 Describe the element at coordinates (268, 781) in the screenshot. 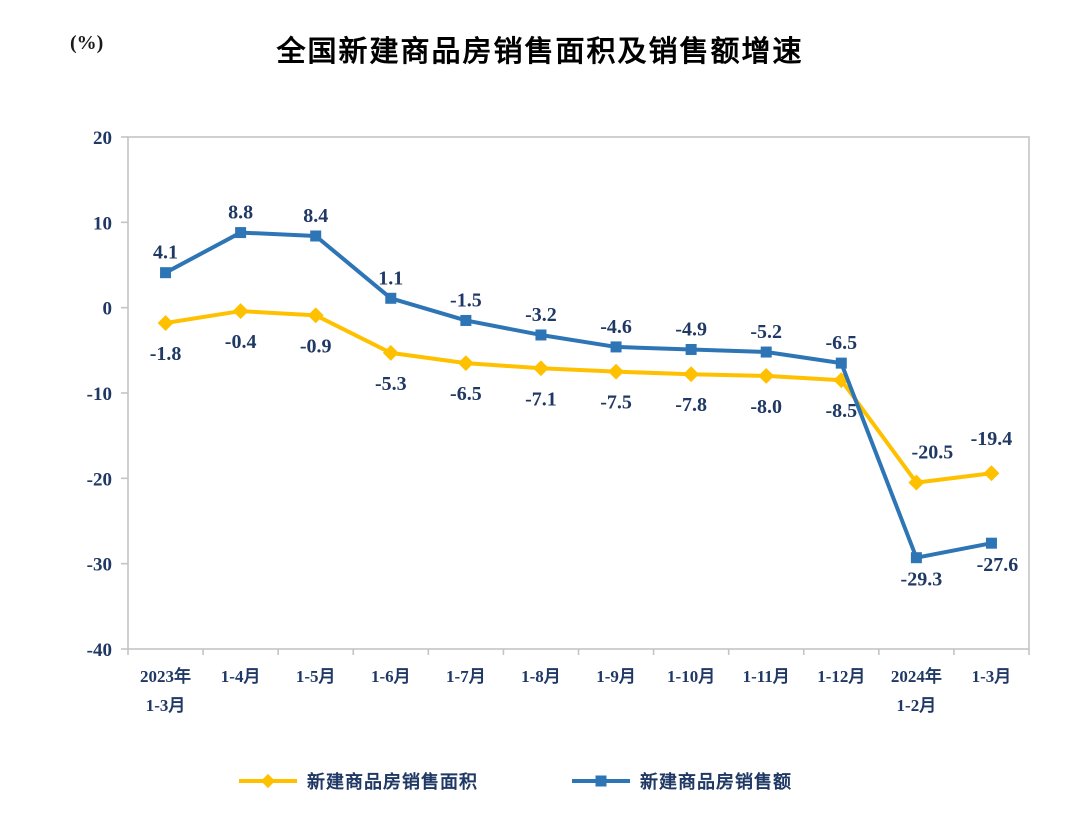

I see `legend-diamond-marker-icon` at that location.